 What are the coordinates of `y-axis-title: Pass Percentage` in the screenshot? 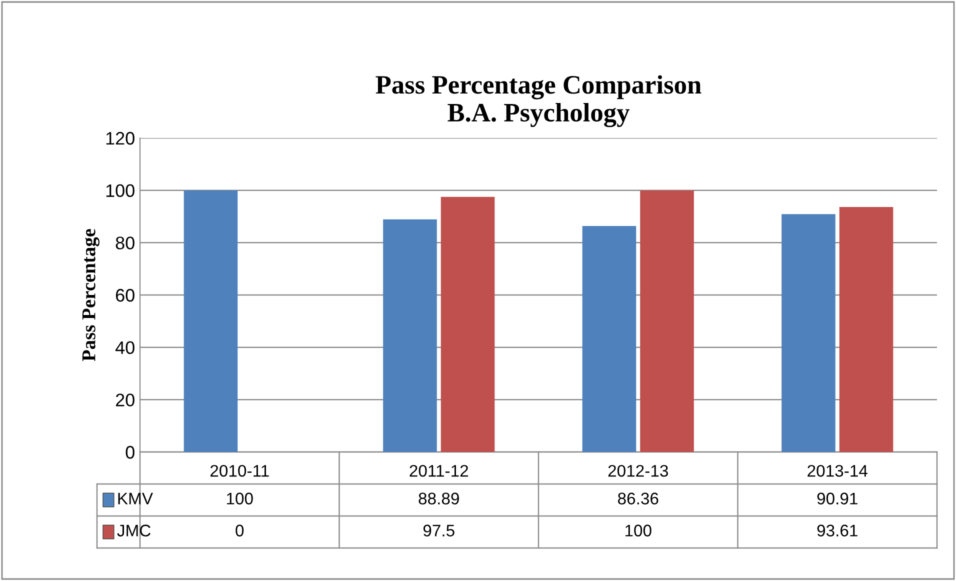 It's located at (91, 295).